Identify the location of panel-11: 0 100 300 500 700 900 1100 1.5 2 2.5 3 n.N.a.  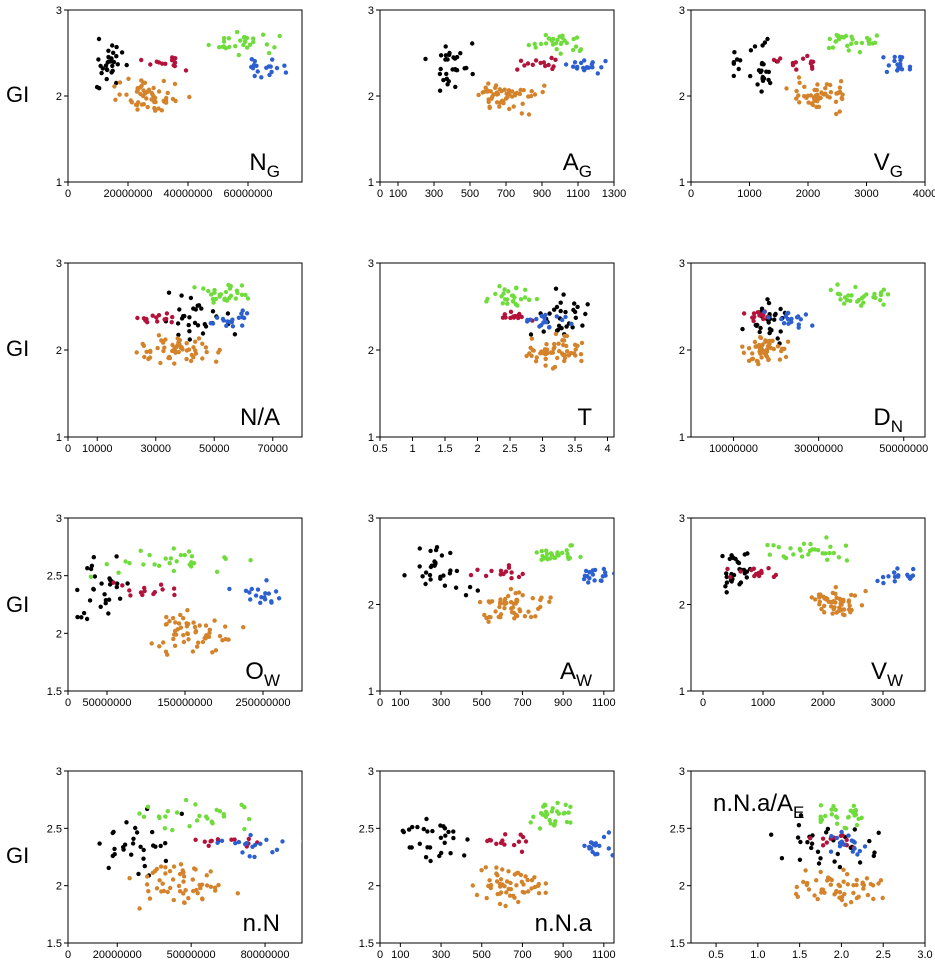
(487, 863).